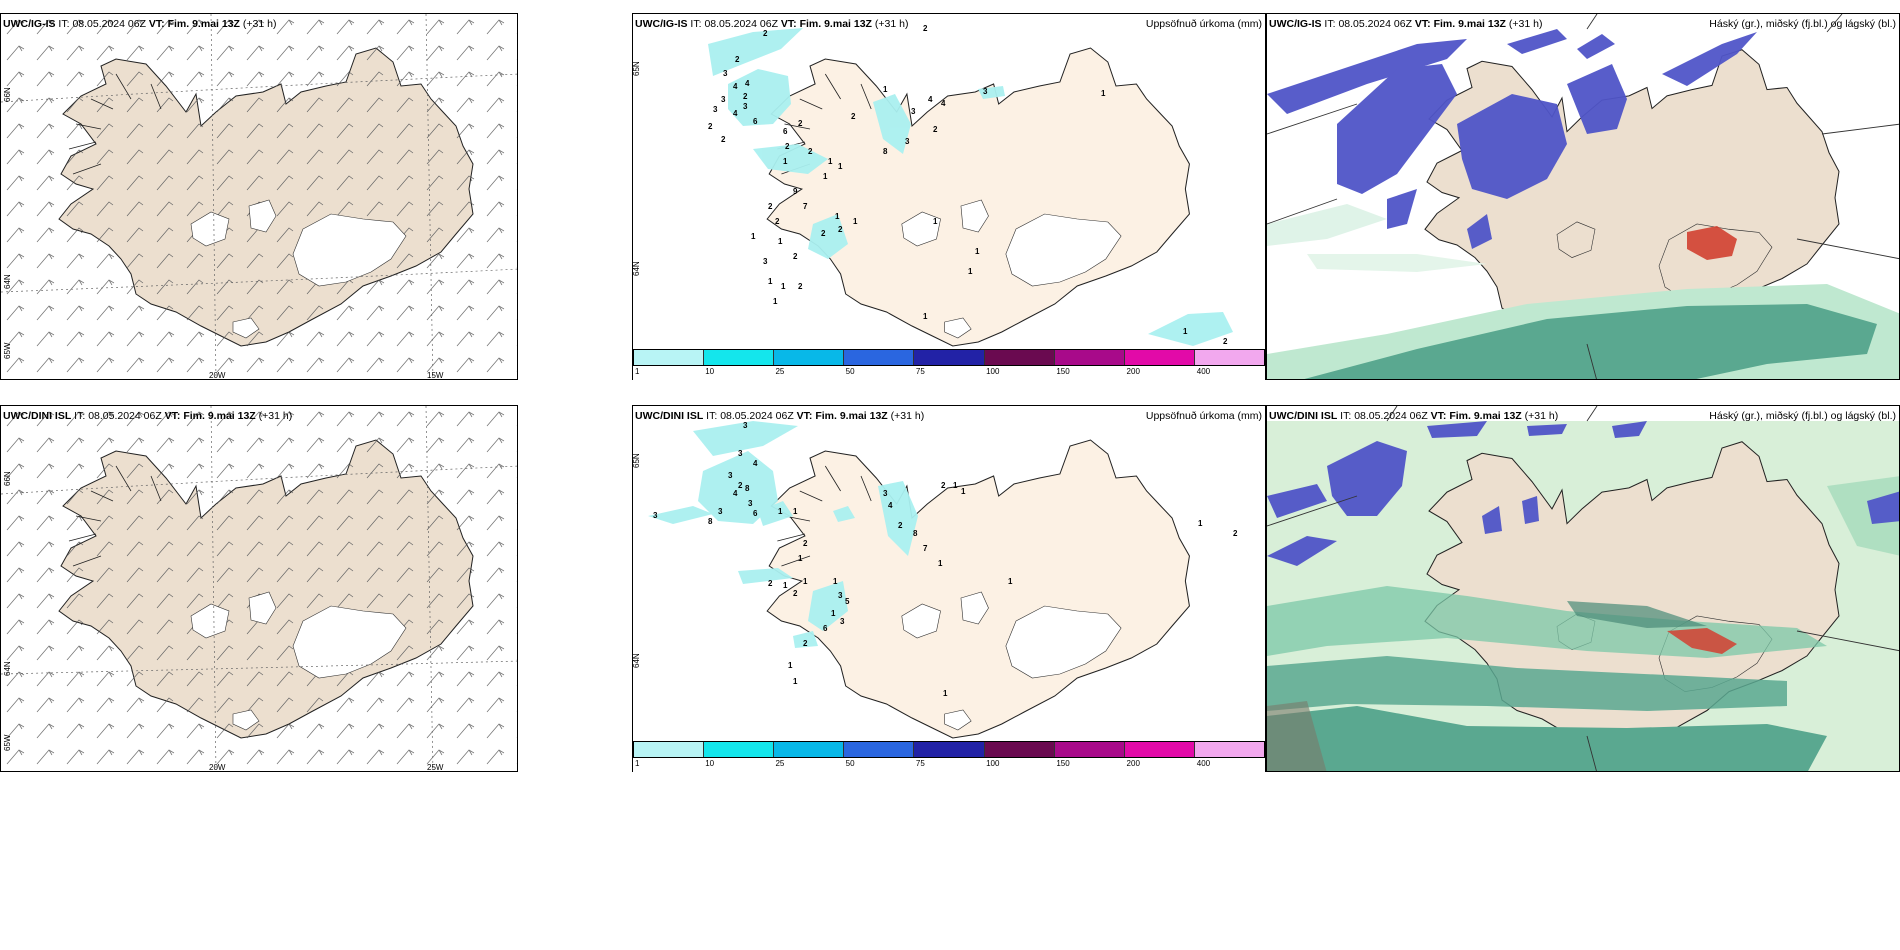  I want to click on colorbar-tick: 25, so click(780, 371).